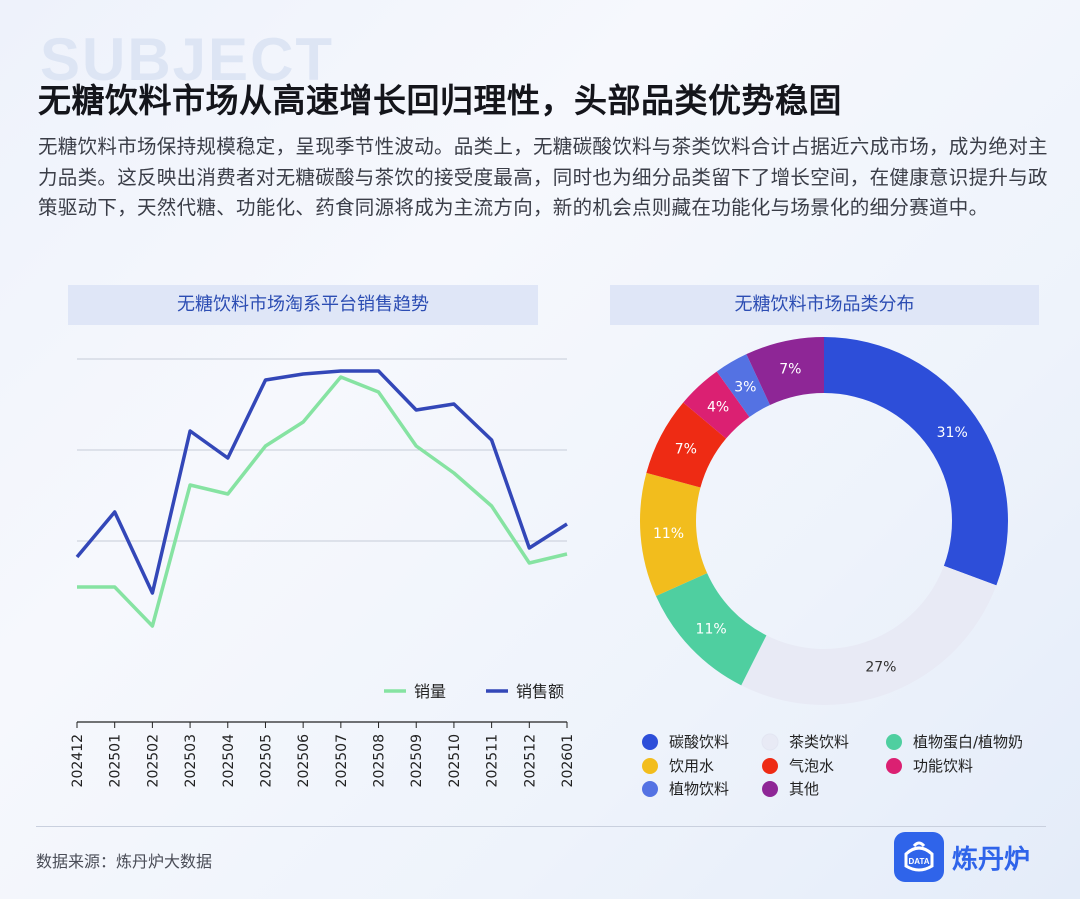 The width and height of the screenshot is (1080, 899). Describe the element at coordinates (380, 760) in the screenshot. I see `x-tick-label: 202508` at that location.